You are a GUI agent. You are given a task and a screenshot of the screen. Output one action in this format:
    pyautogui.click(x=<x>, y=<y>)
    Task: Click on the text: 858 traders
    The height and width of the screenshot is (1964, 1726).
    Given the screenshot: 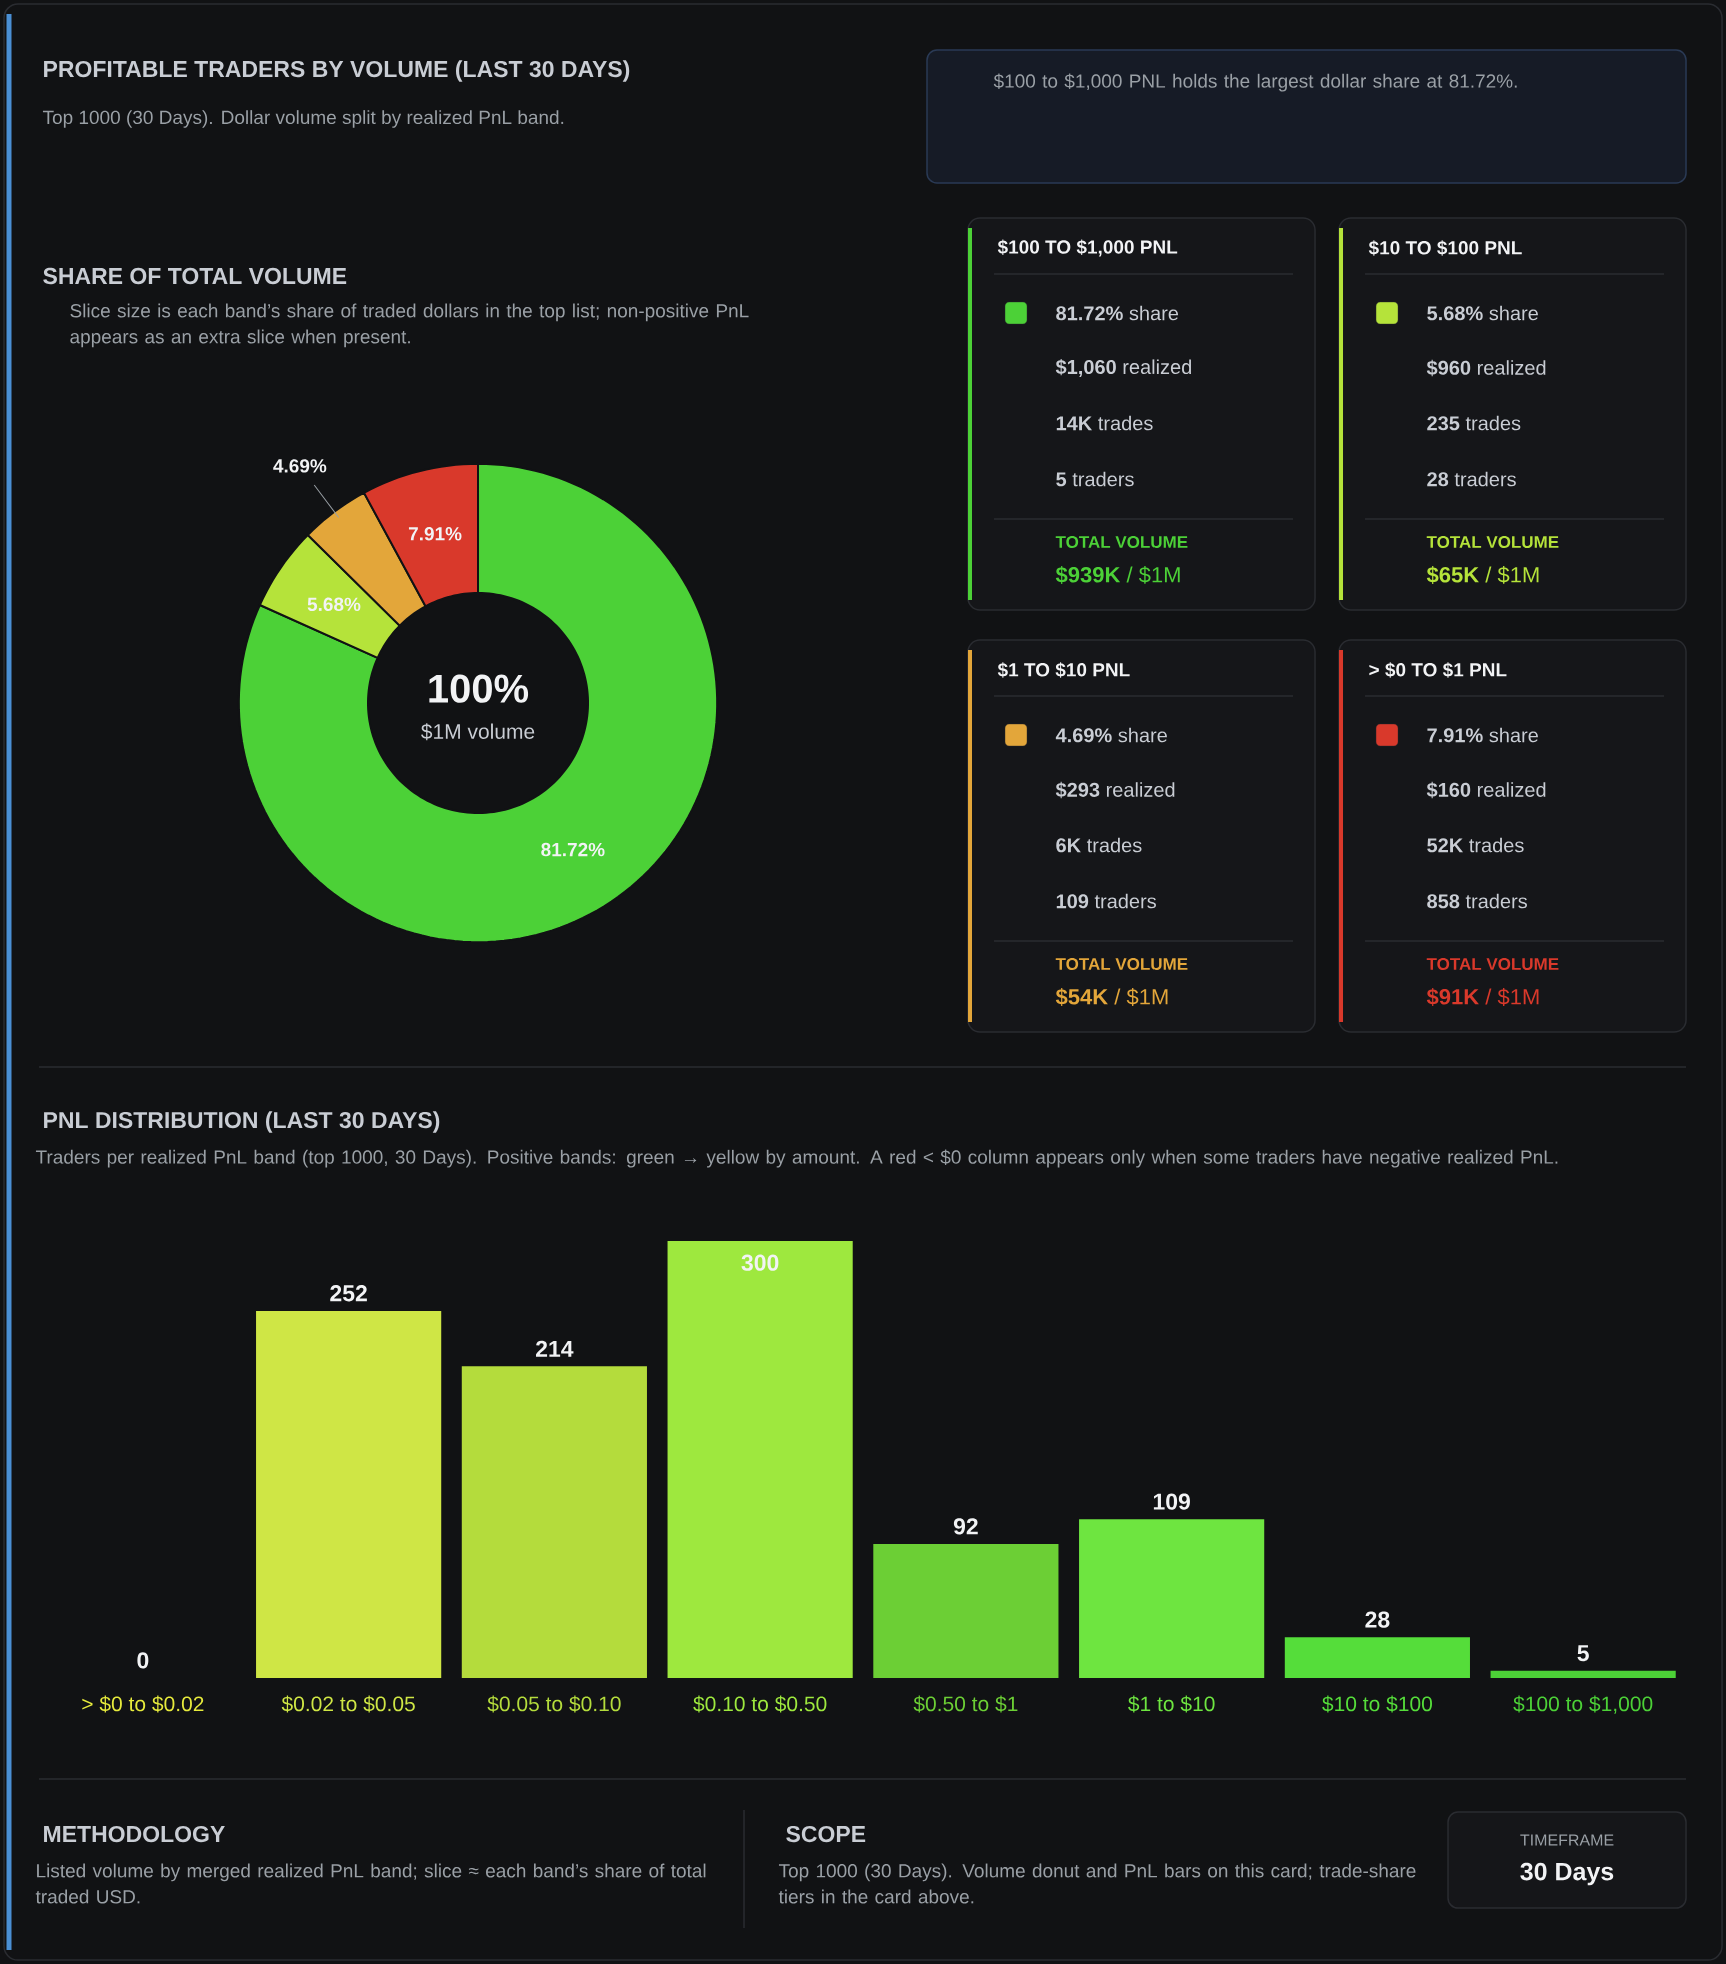 What is the action you would take?
    pyautogui.click(x=1477, y=901)
    